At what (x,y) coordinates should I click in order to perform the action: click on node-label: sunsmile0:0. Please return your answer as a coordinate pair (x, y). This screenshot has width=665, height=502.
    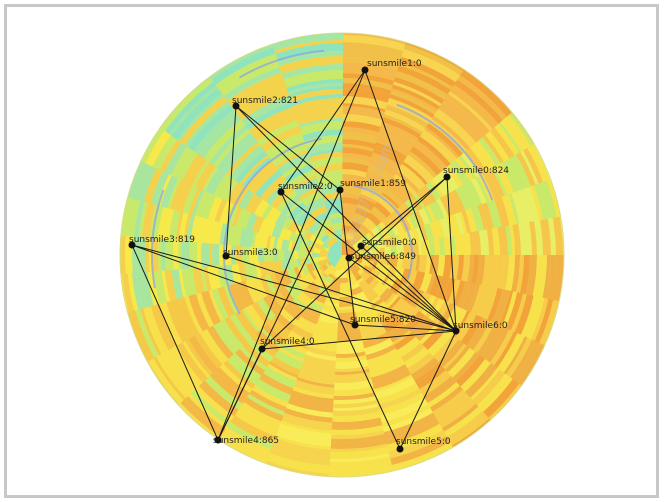
    Looking at the image, I should click on (389, 243).